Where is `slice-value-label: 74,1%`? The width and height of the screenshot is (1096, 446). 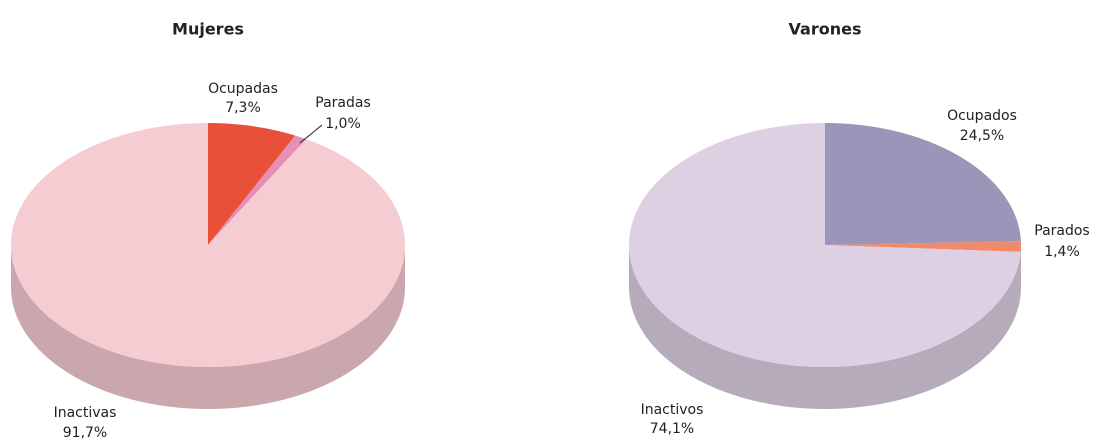
slice-value-label: 74,1% is located at coordinates (672, 429).